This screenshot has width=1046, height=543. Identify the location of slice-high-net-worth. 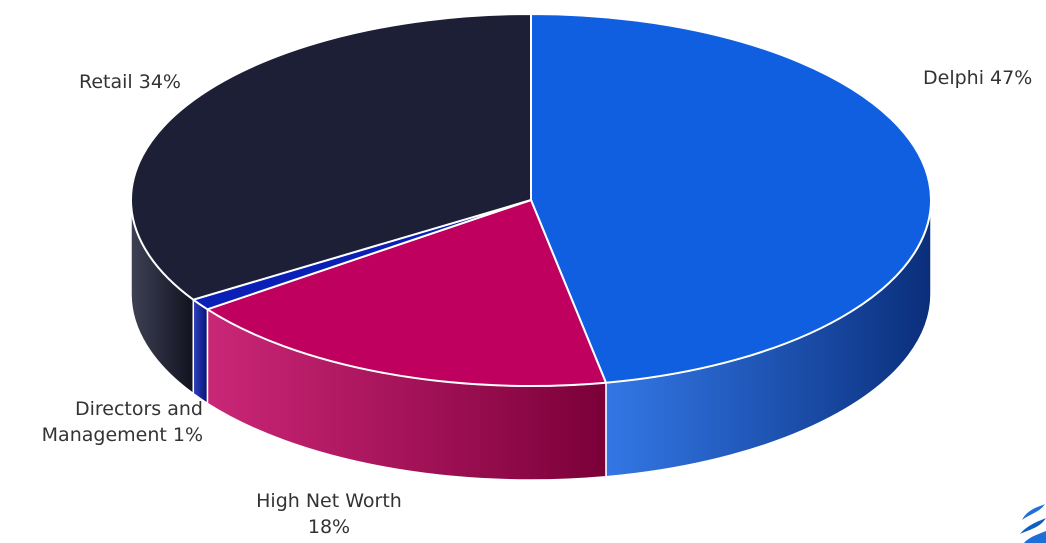
(406, 293).